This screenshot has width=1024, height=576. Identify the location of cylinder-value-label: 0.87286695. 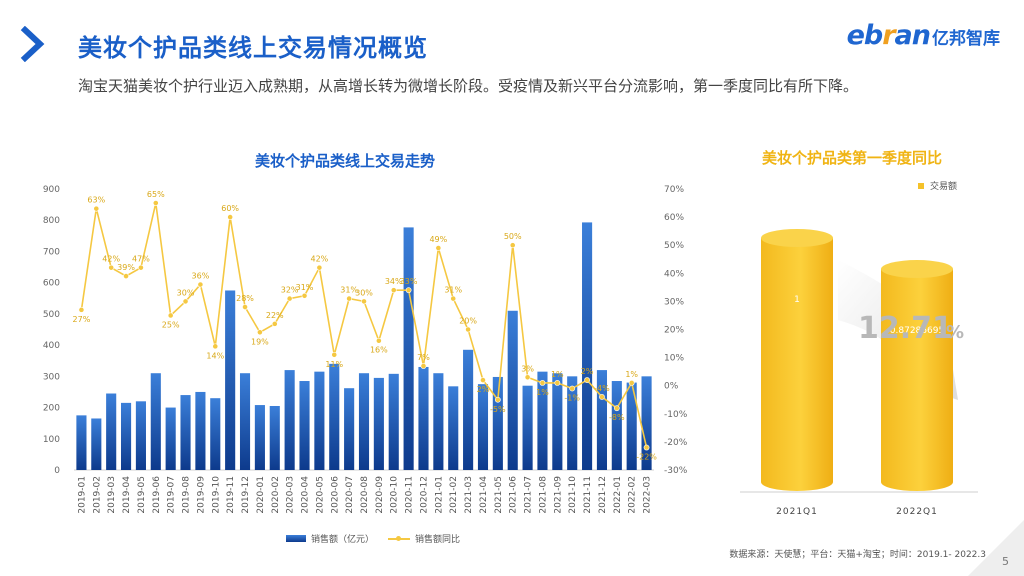
(917, 331).